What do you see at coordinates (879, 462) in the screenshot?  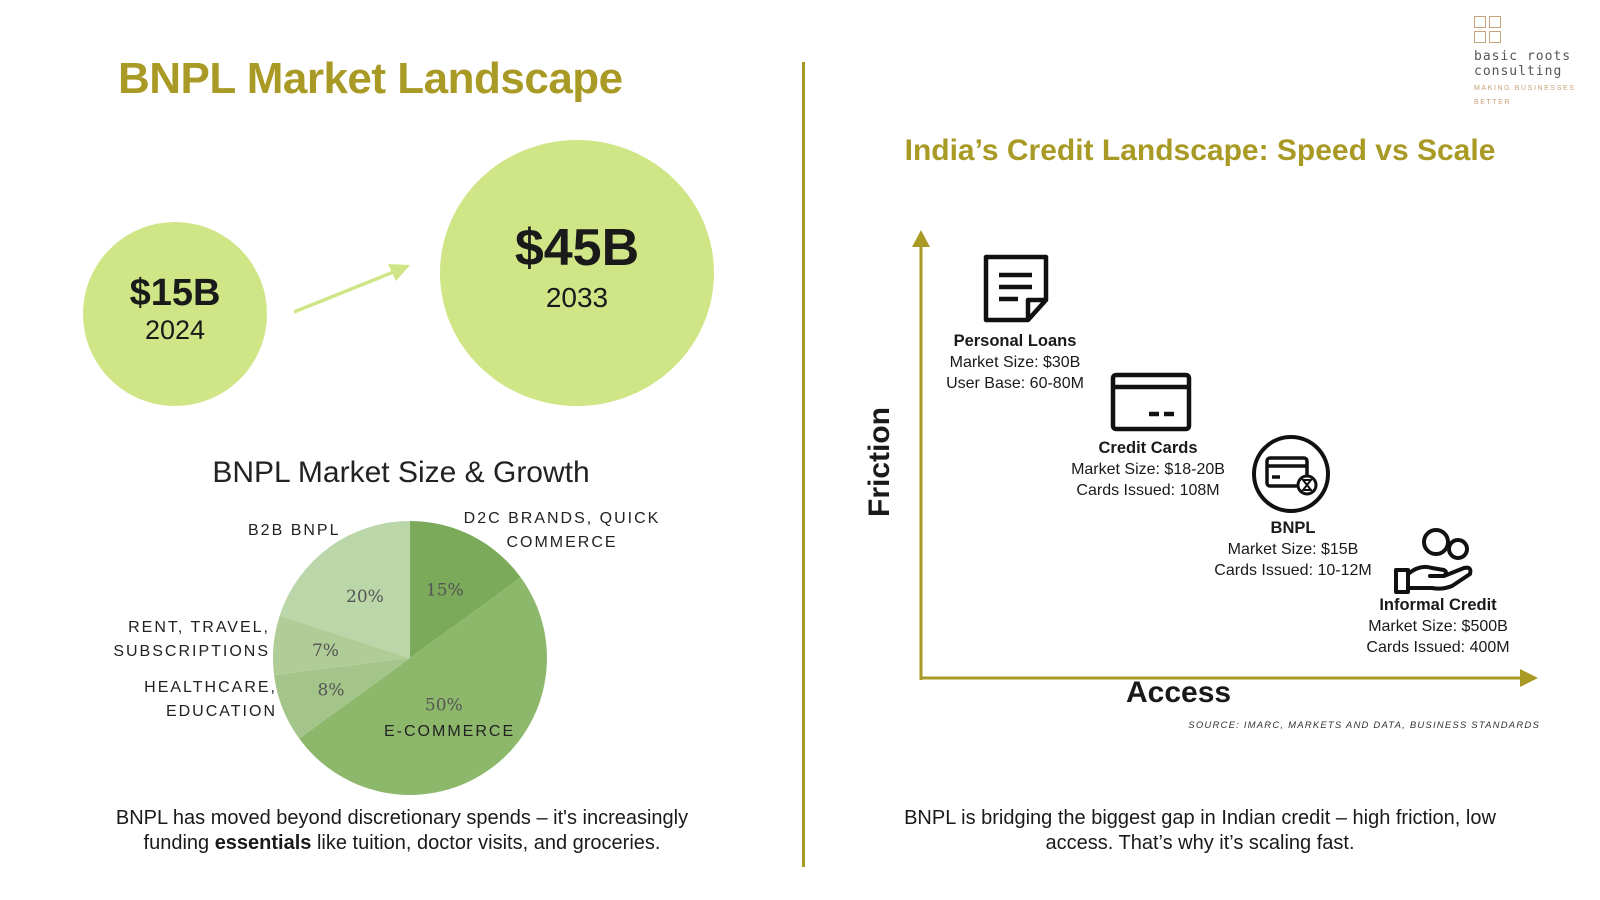 I see `axis-friction-label: Friction` at bounding box center [879, 462].